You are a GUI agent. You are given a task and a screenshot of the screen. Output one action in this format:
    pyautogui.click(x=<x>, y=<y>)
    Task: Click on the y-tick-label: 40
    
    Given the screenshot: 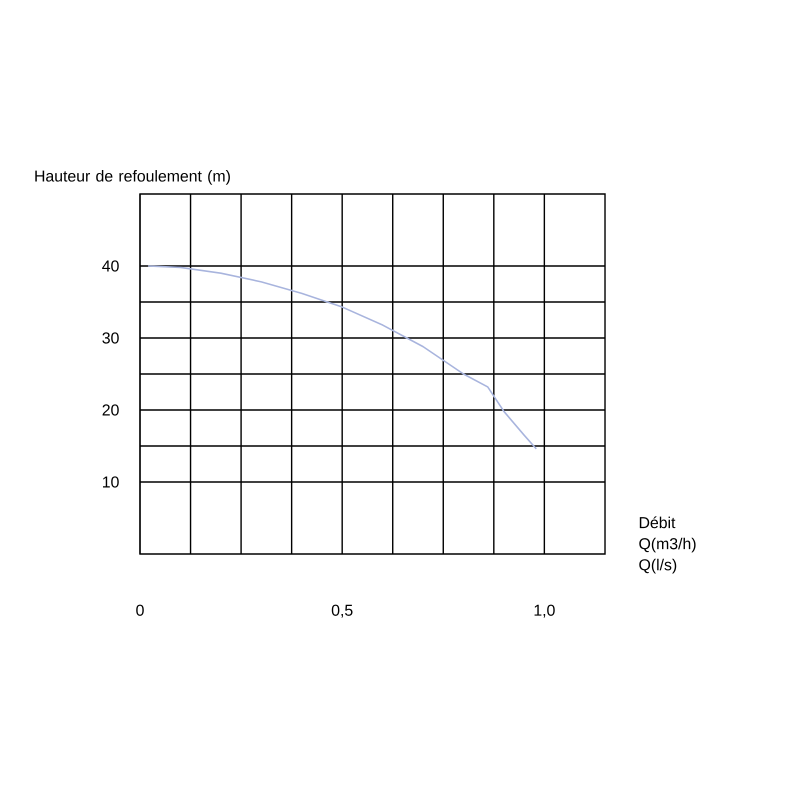 What is the action you would take?
    pyautogui.click(x=110, y=266)
    